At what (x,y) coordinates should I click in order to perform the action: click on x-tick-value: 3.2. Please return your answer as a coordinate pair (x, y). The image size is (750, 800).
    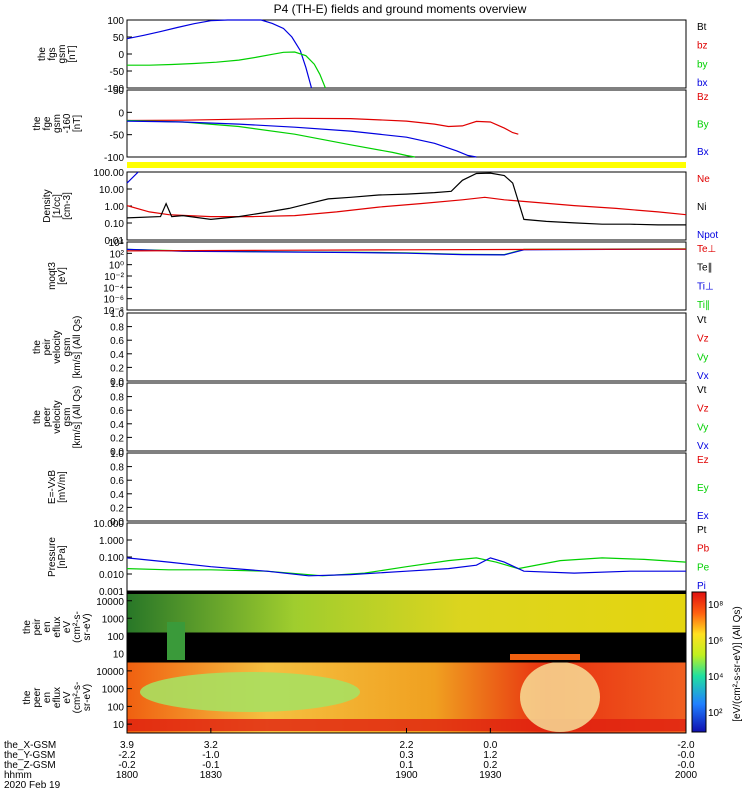
    Looking at the image, I should click on (211, 745).